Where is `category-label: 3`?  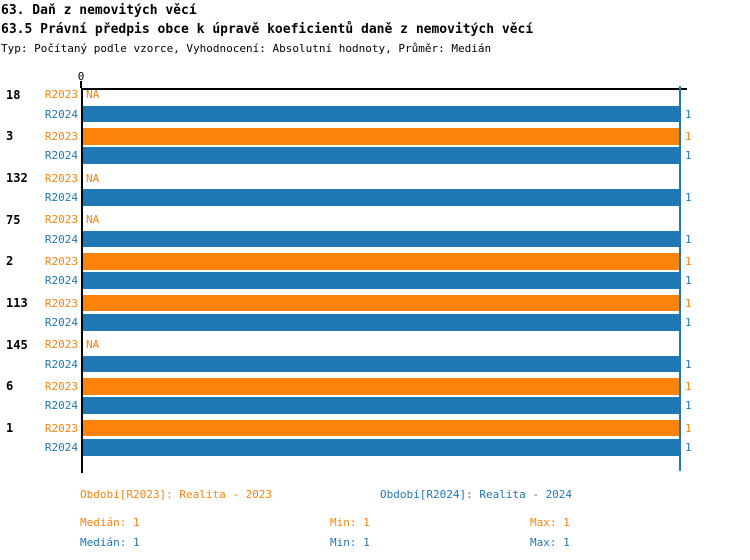
category-label: 3 is located at coordinates (10, 136).